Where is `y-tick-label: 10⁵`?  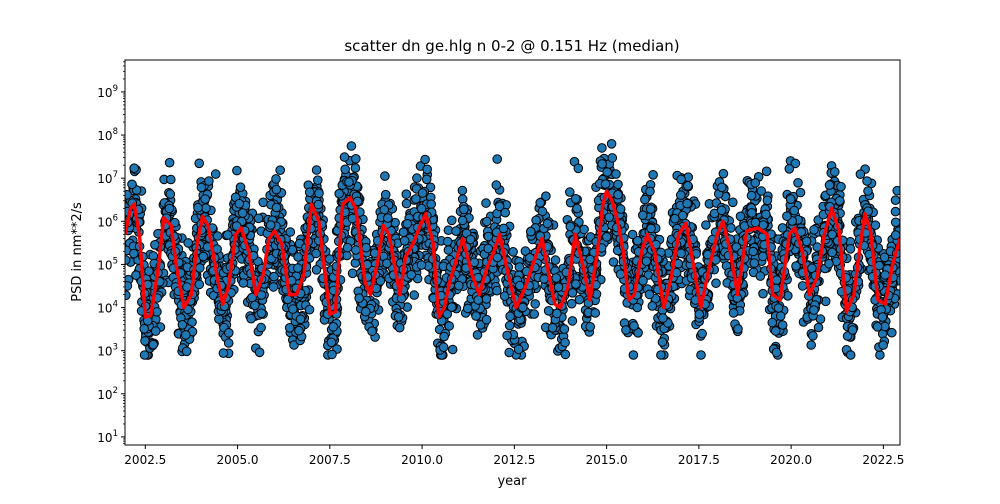 y-tick-label: 10⁵ is located at coordinates (107, 264).